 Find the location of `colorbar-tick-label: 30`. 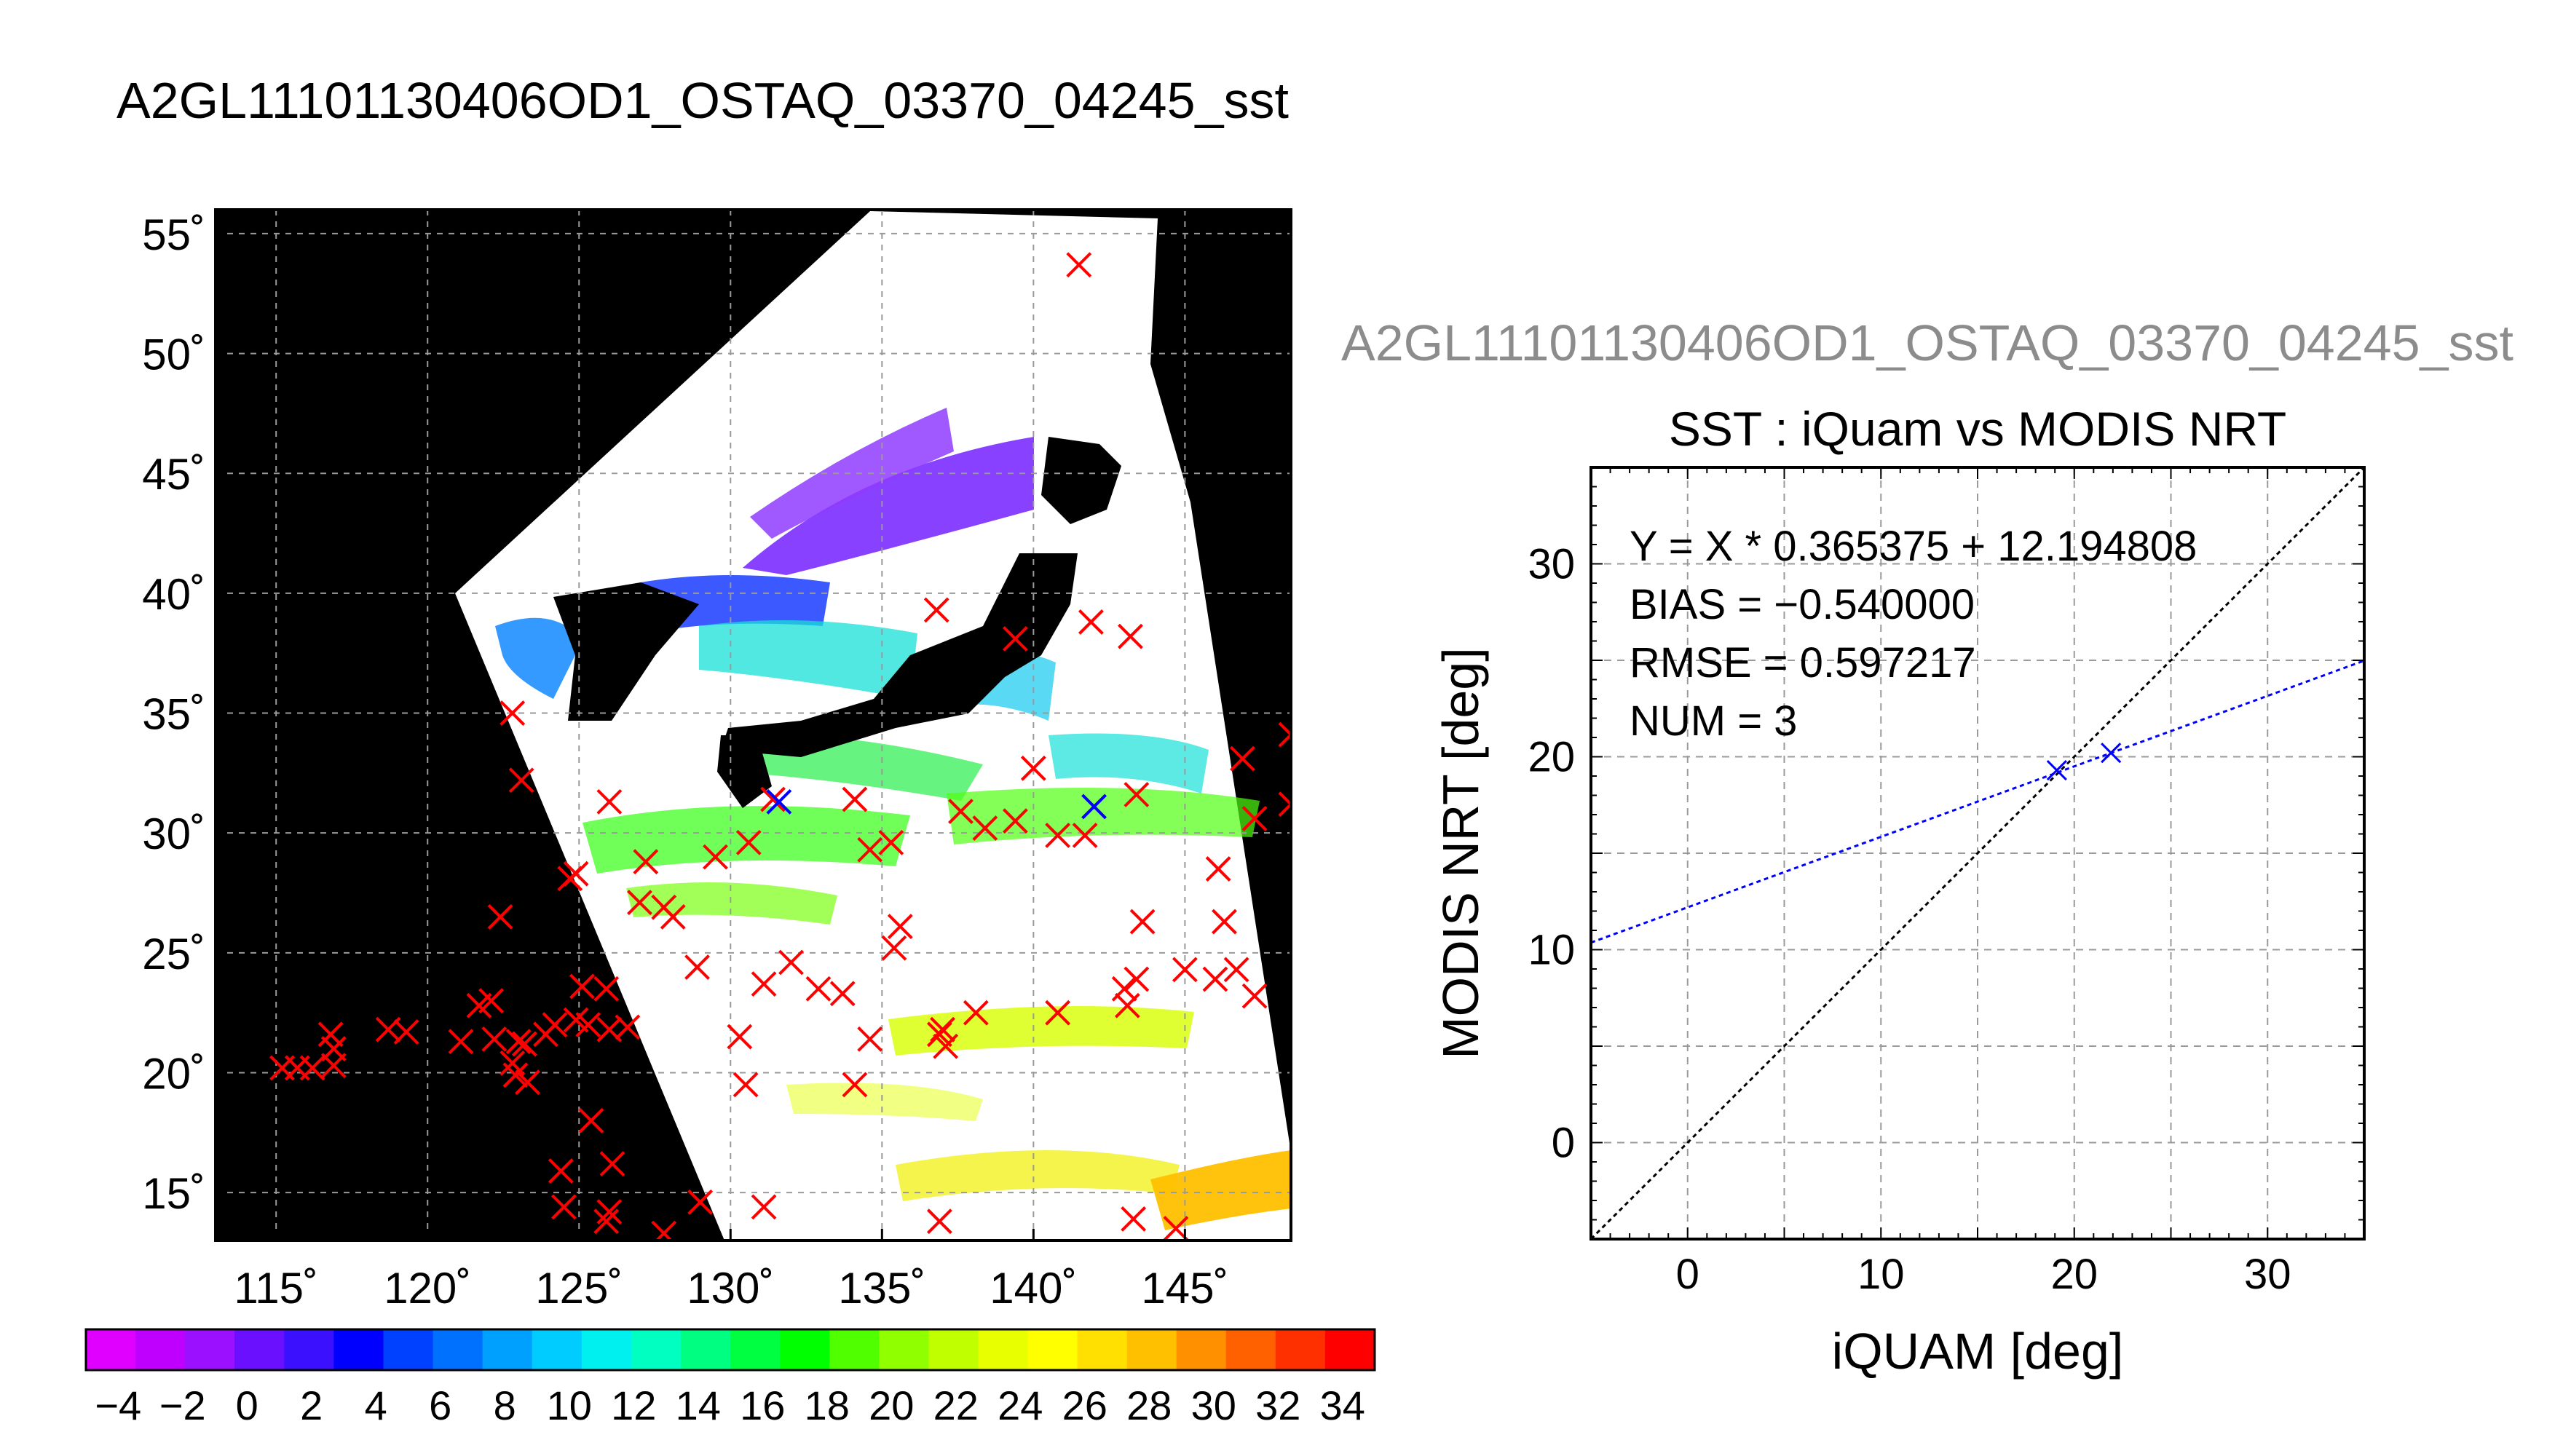

colorbar-tick-label: 30 is located at coordinates (1213, 1405).